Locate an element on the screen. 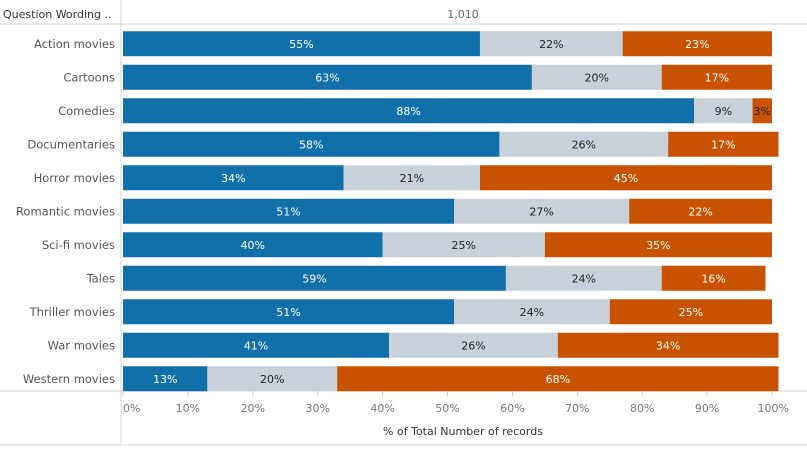 This screenshot has height=458, width=807. data-label-romantic-movies-neutral: 27% is located at coordinates (541, 211).